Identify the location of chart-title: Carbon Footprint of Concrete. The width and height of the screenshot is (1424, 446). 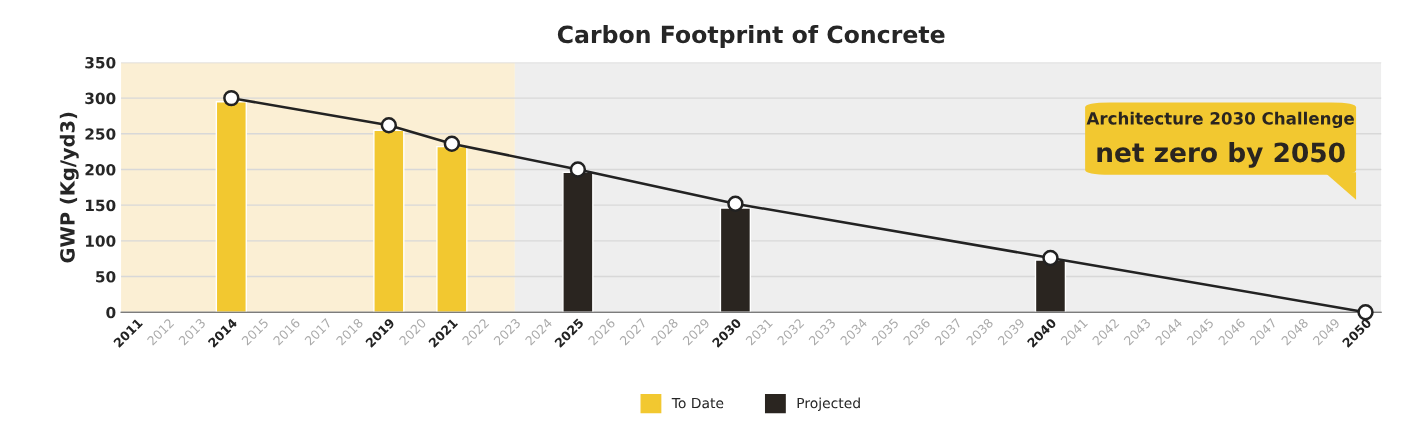
(751, 36).